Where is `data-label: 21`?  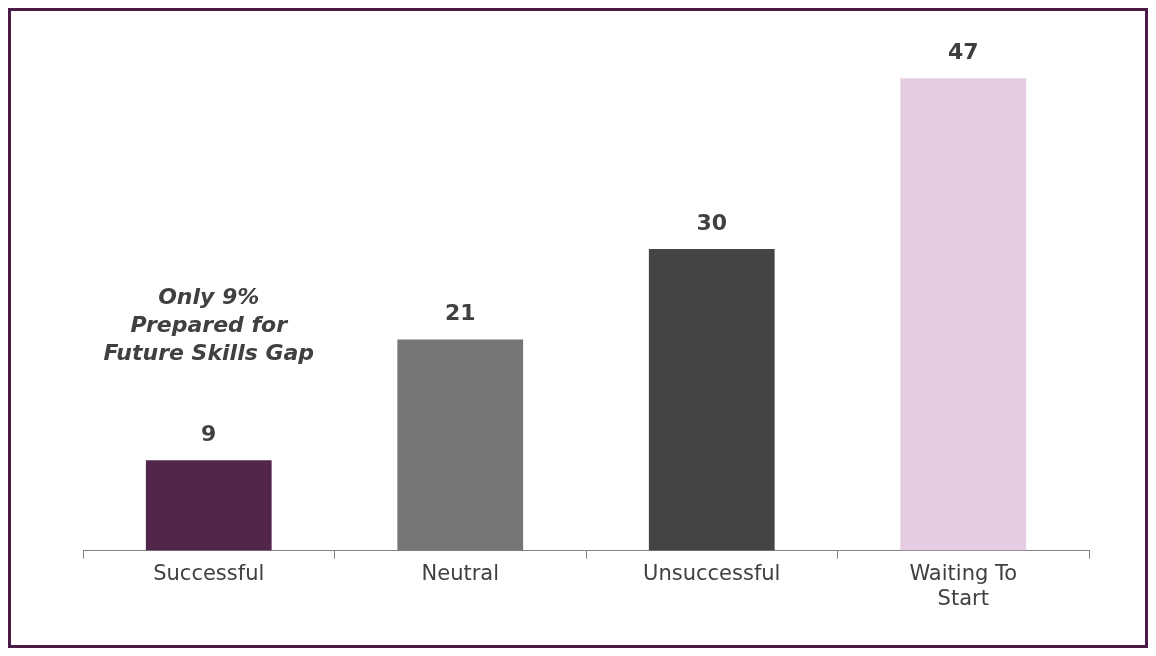
data-label: 21 is located at coordinates (460, 313).